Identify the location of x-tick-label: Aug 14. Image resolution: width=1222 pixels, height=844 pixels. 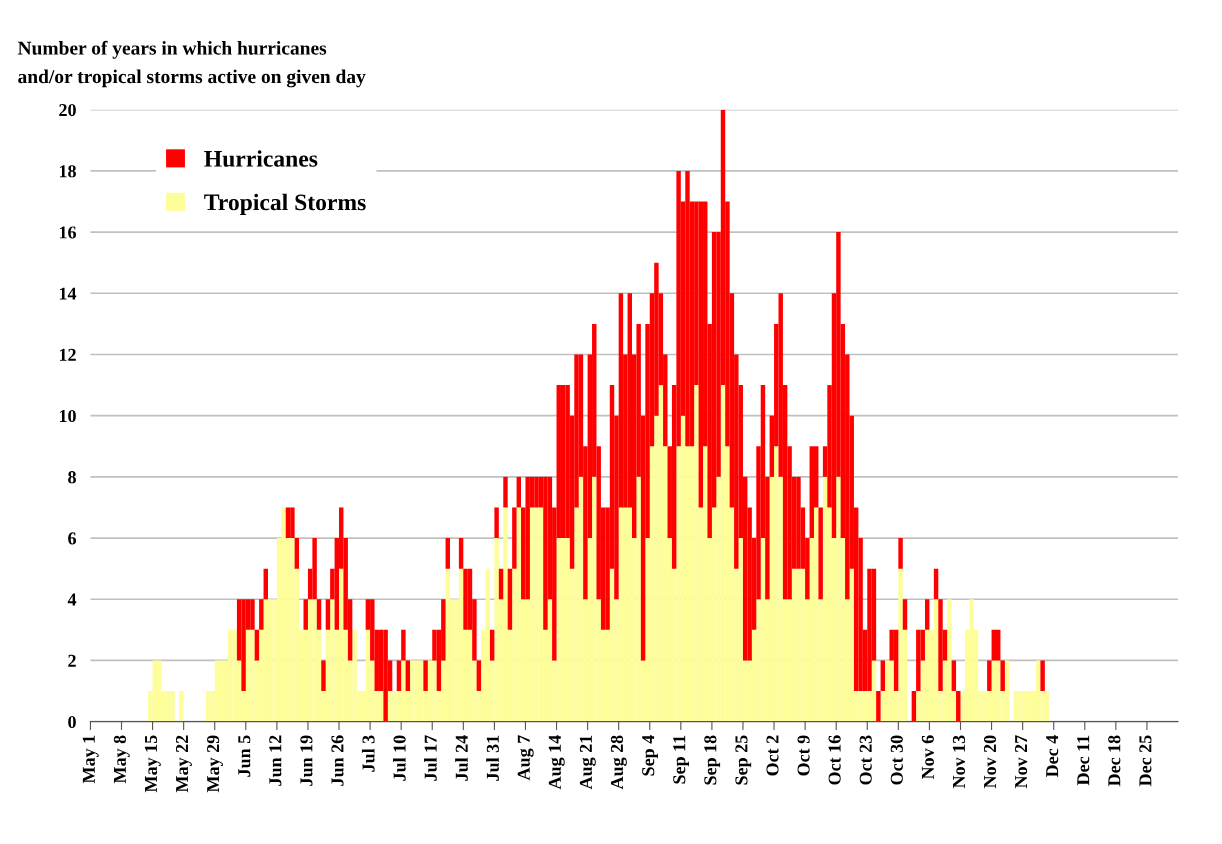
(556, 762).